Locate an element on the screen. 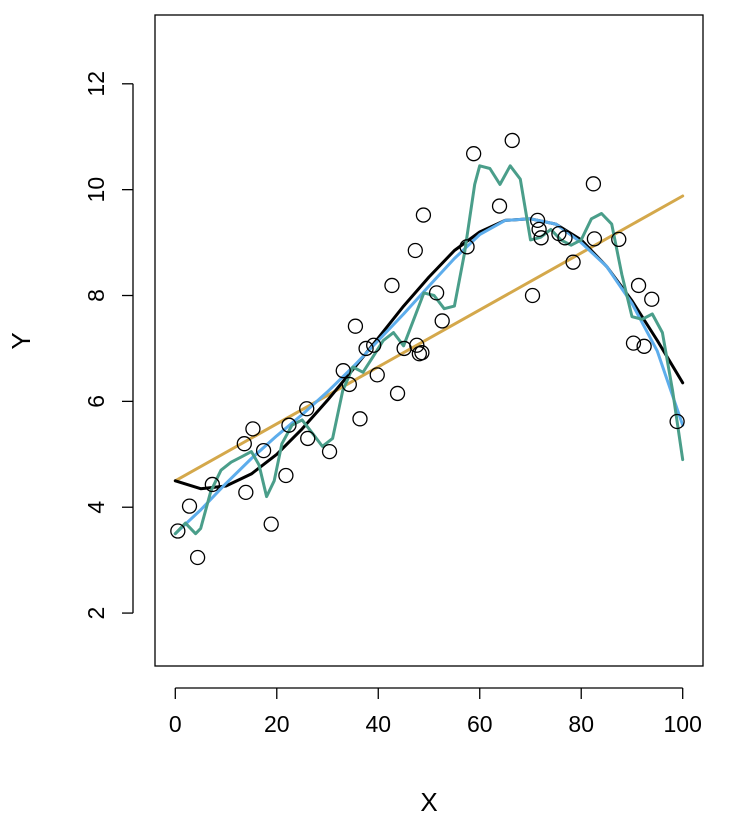 Image resolution: width=730 pixels, height=834 pixels. x-tick-label: 80 is located at coordinates (581, 724).